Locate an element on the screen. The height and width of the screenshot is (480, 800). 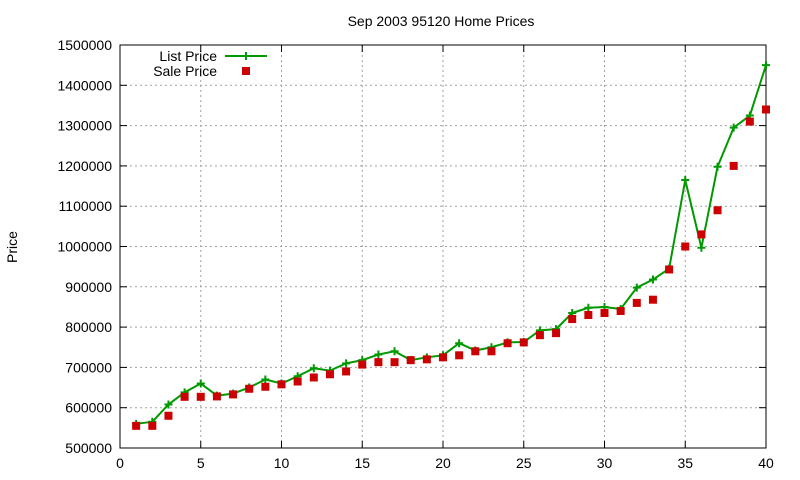
y-tick-label: 1500000 is located at coordinates (84, 45).